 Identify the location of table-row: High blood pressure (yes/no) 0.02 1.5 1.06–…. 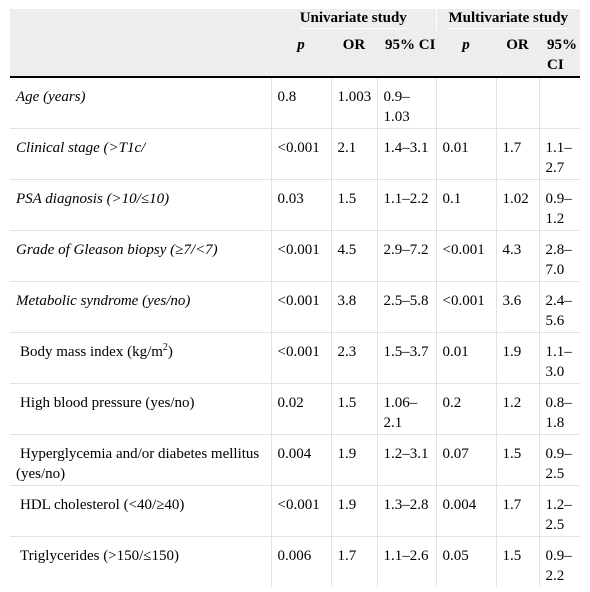
(295, 409).